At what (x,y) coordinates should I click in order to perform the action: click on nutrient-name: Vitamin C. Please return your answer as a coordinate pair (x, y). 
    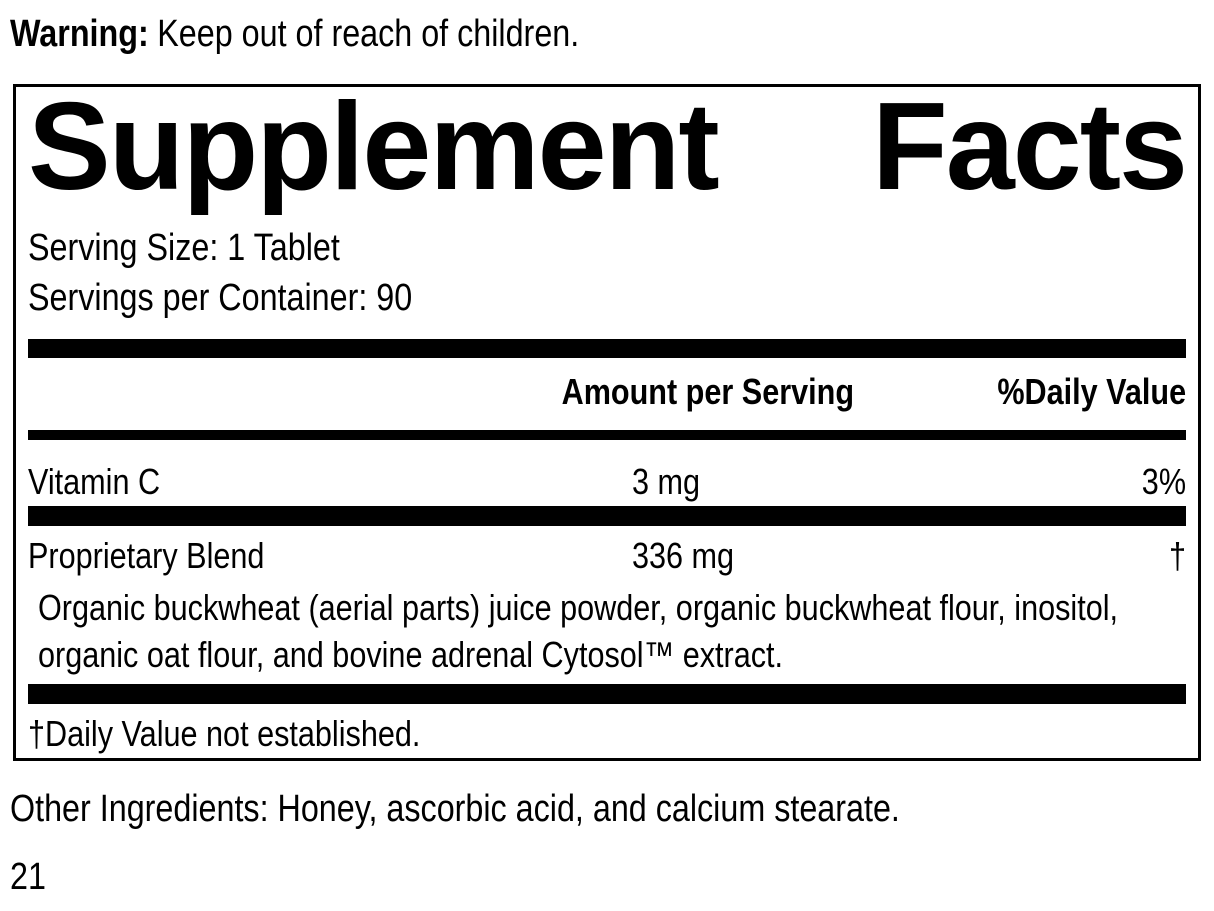
    Looking at the image, I should click on (94, 481).